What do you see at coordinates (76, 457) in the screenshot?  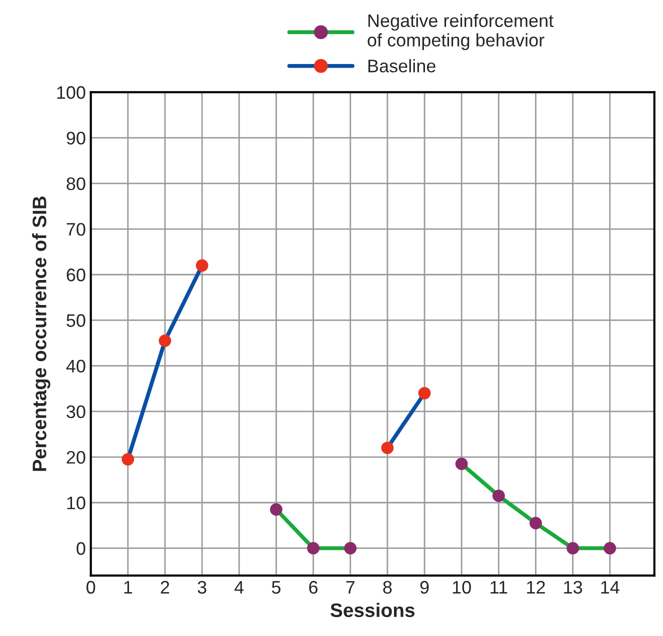 I see `y-tick-label: 20` at bounding box center [76, 457].